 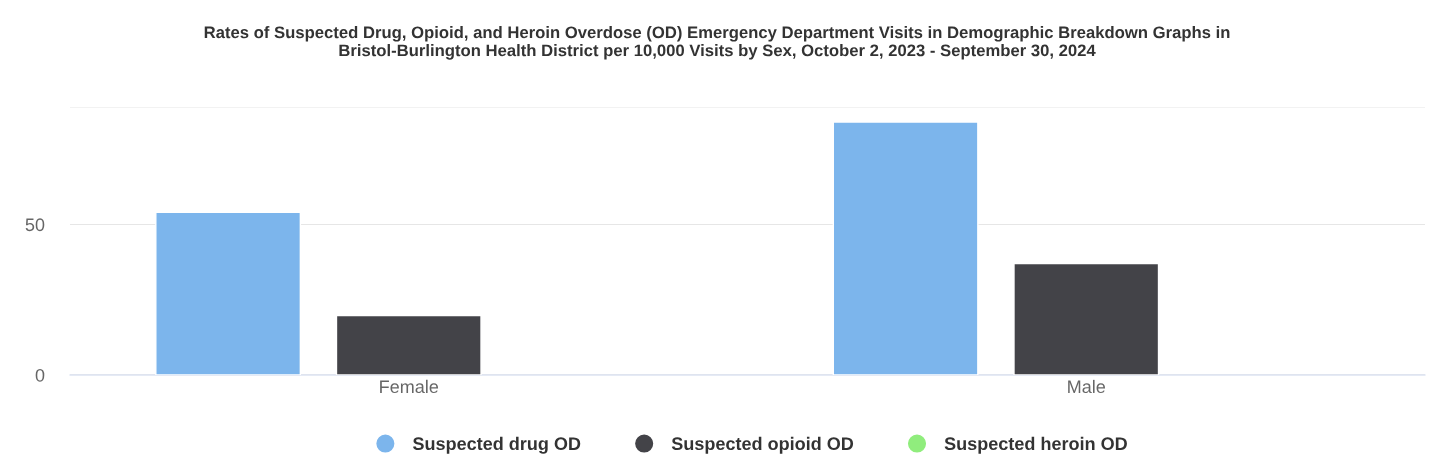 What do you see at coordinates (409, 386) in the screenshot?
I see `x-tick-label: Female` at bounding box center [409, 386].